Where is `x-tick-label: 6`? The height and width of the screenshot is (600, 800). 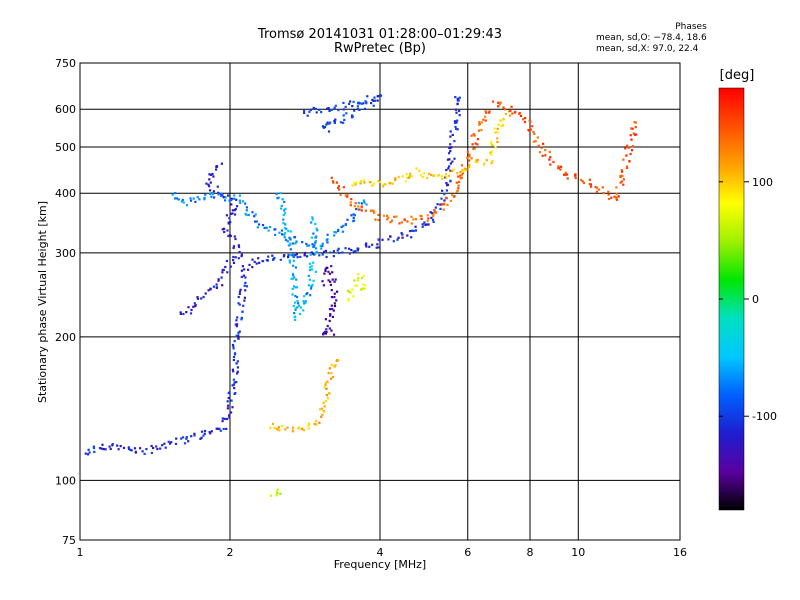
x-tick-label: 6 is located at coordinates (467, 552).